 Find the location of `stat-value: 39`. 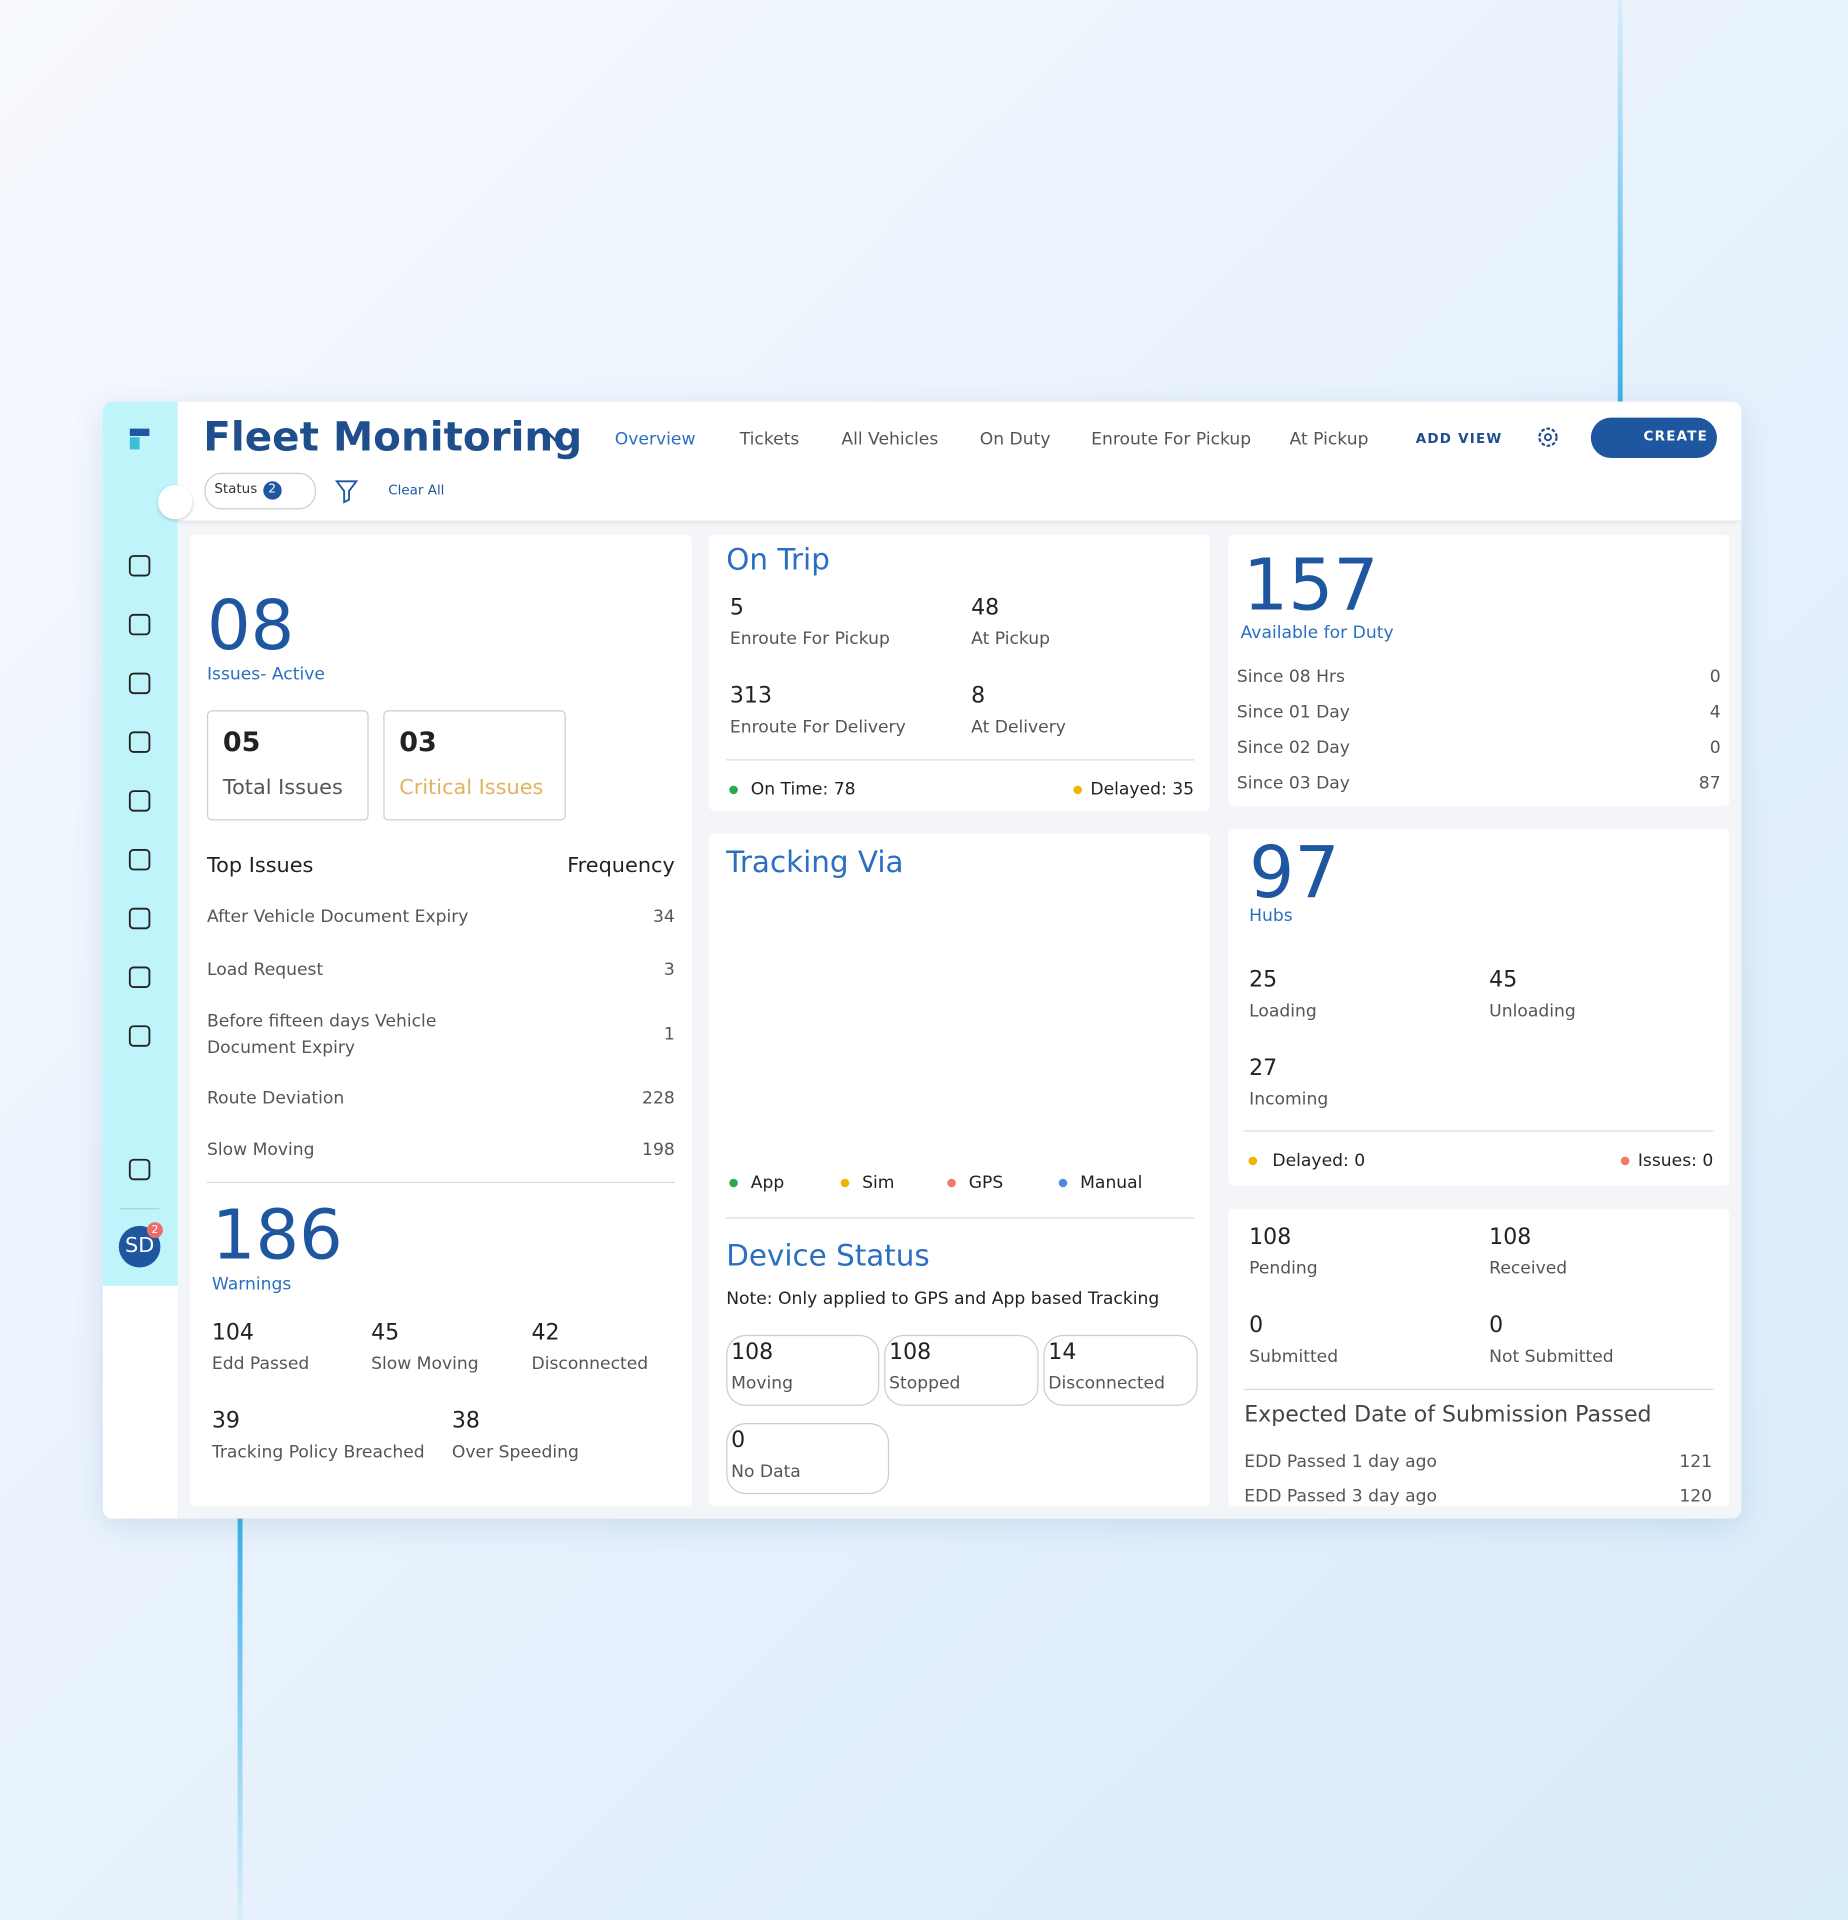

stat-value: 39 is located at coordinates (225, 1420).